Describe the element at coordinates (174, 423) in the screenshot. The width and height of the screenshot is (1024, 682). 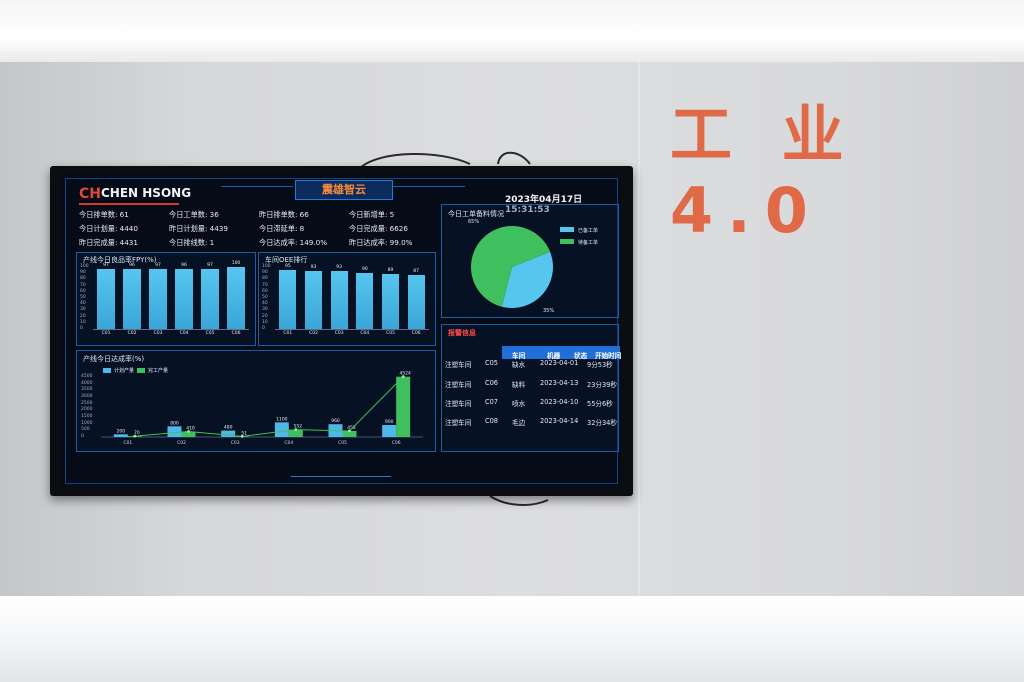
I see `plan-value-label: 800` at that location.